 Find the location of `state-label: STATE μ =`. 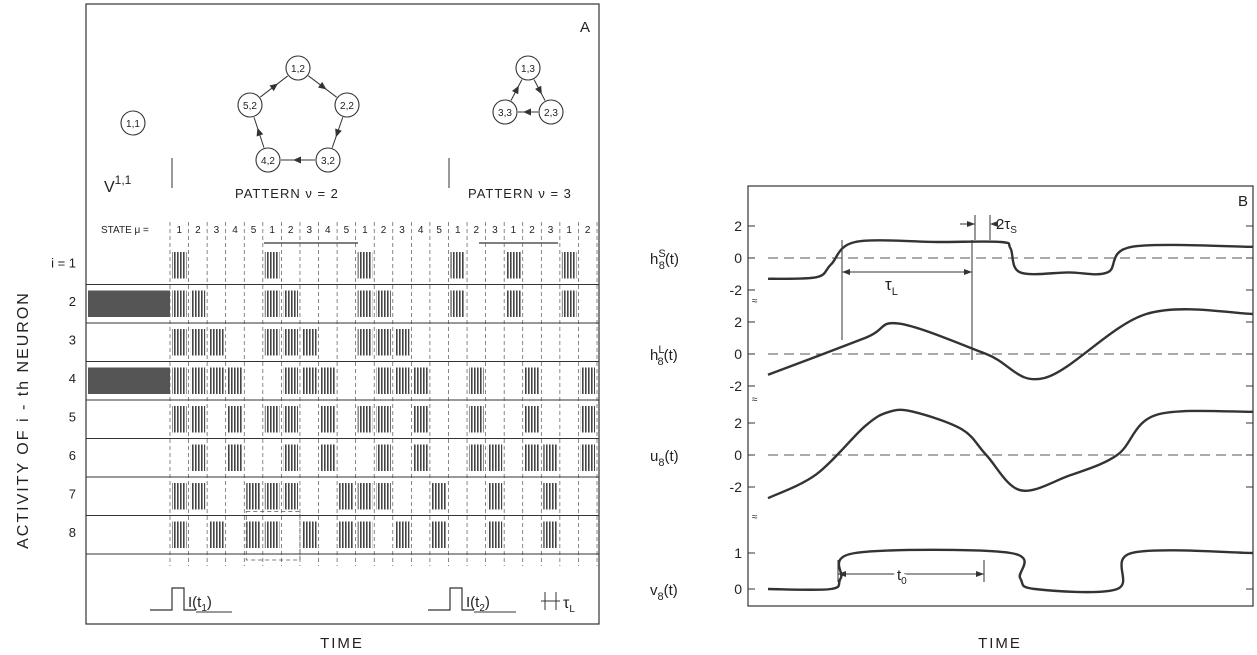

state-label: STATE μ = is located at coordinates (125, 230).